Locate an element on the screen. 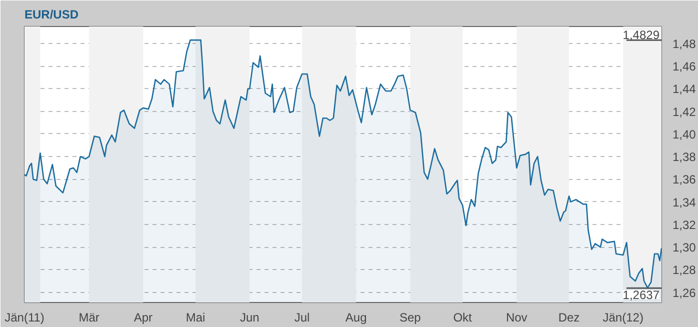 The height and width of the screenshot is (327, 698). y-tick-label: 1,42 is located at coordinates (684, 111).